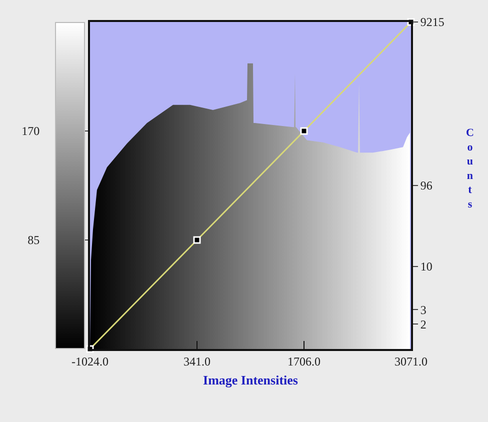  Describe the element at coordinates (423, 324) in the screenshot. I see `y2-tick-label: 2` at that location.